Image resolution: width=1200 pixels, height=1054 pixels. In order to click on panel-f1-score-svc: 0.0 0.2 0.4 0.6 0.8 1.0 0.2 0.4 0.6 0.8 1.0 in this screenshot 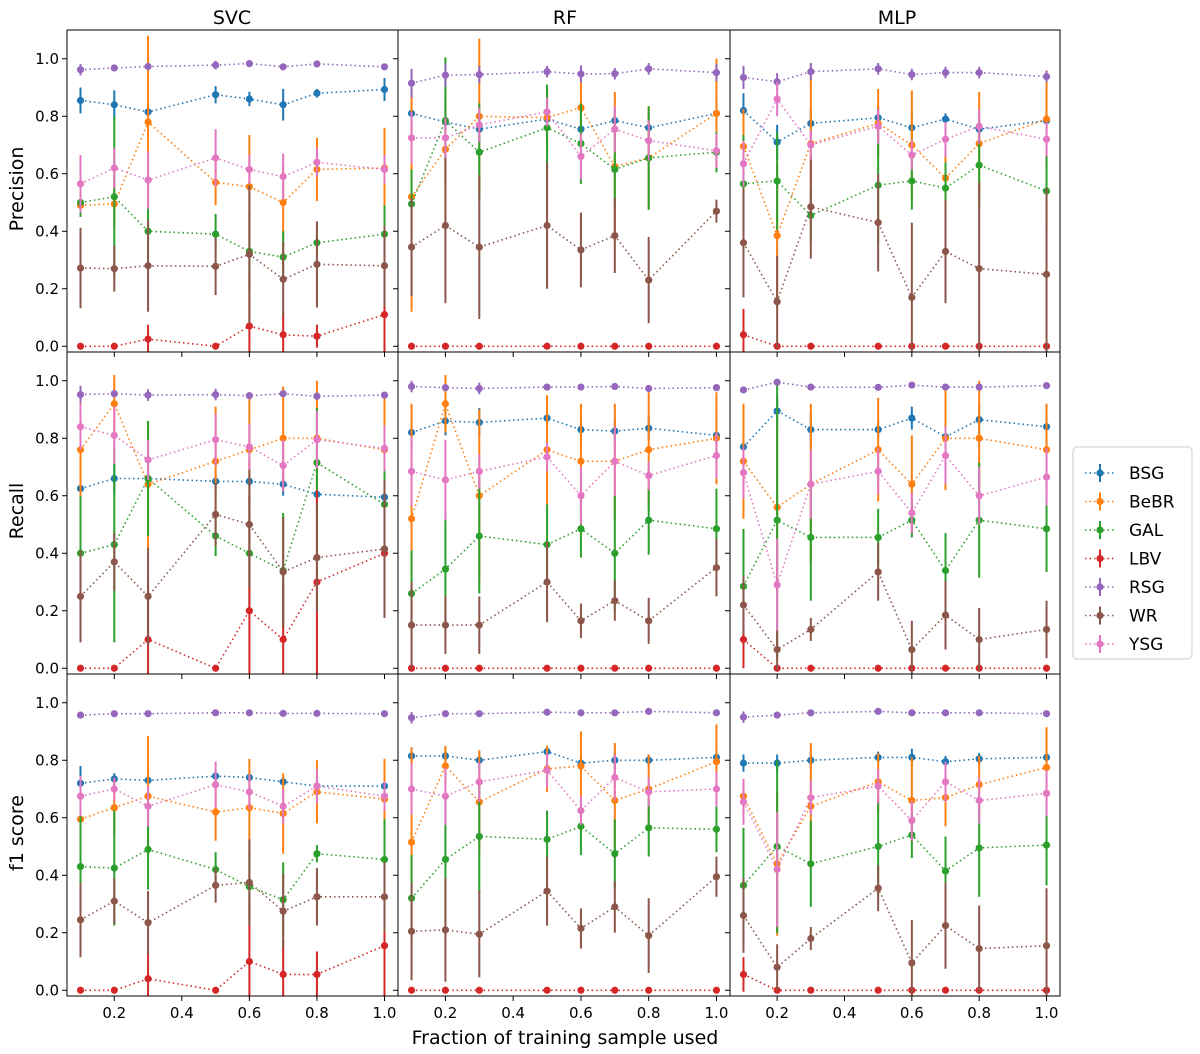, I will do `click(217, 847)`.